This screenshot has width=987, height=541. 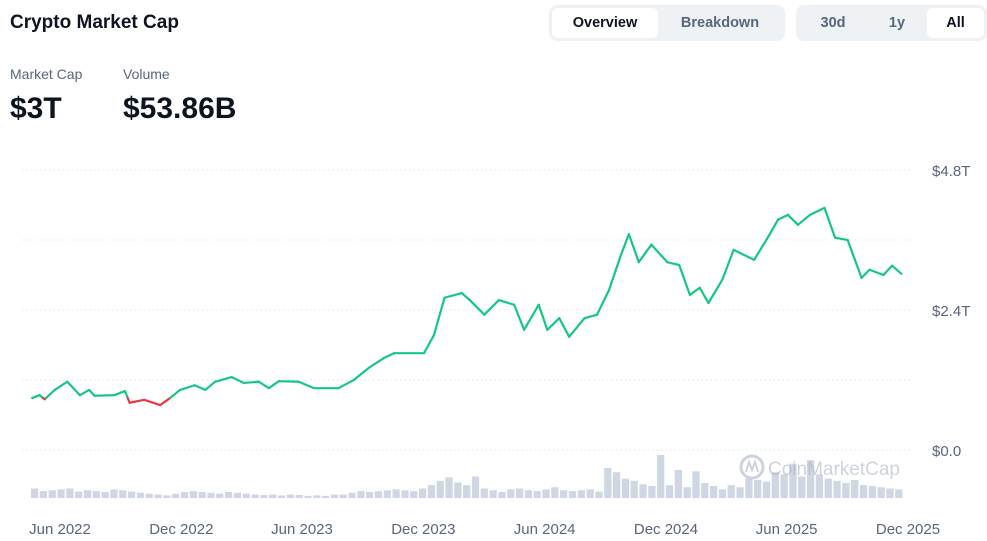 What do you see at coordinates (423, 529) in the screenshot?
I see `x-tick-label: Dec 2023` at bounding box center [423, 529].